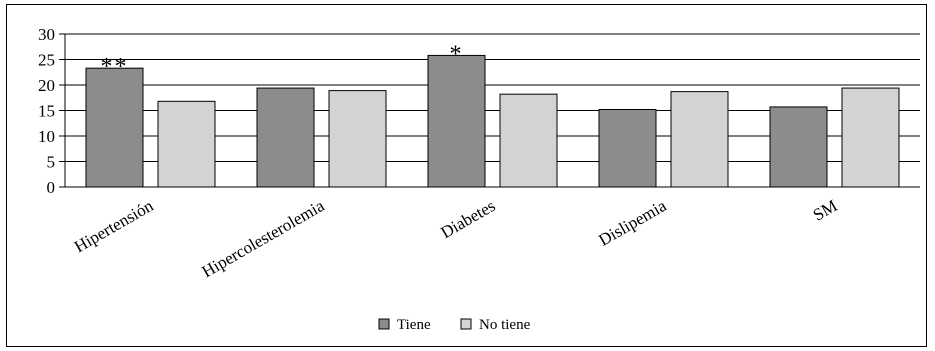 This screenshot has height=351, width=935. I want to click on significance-marker: *, so click(457, 54).